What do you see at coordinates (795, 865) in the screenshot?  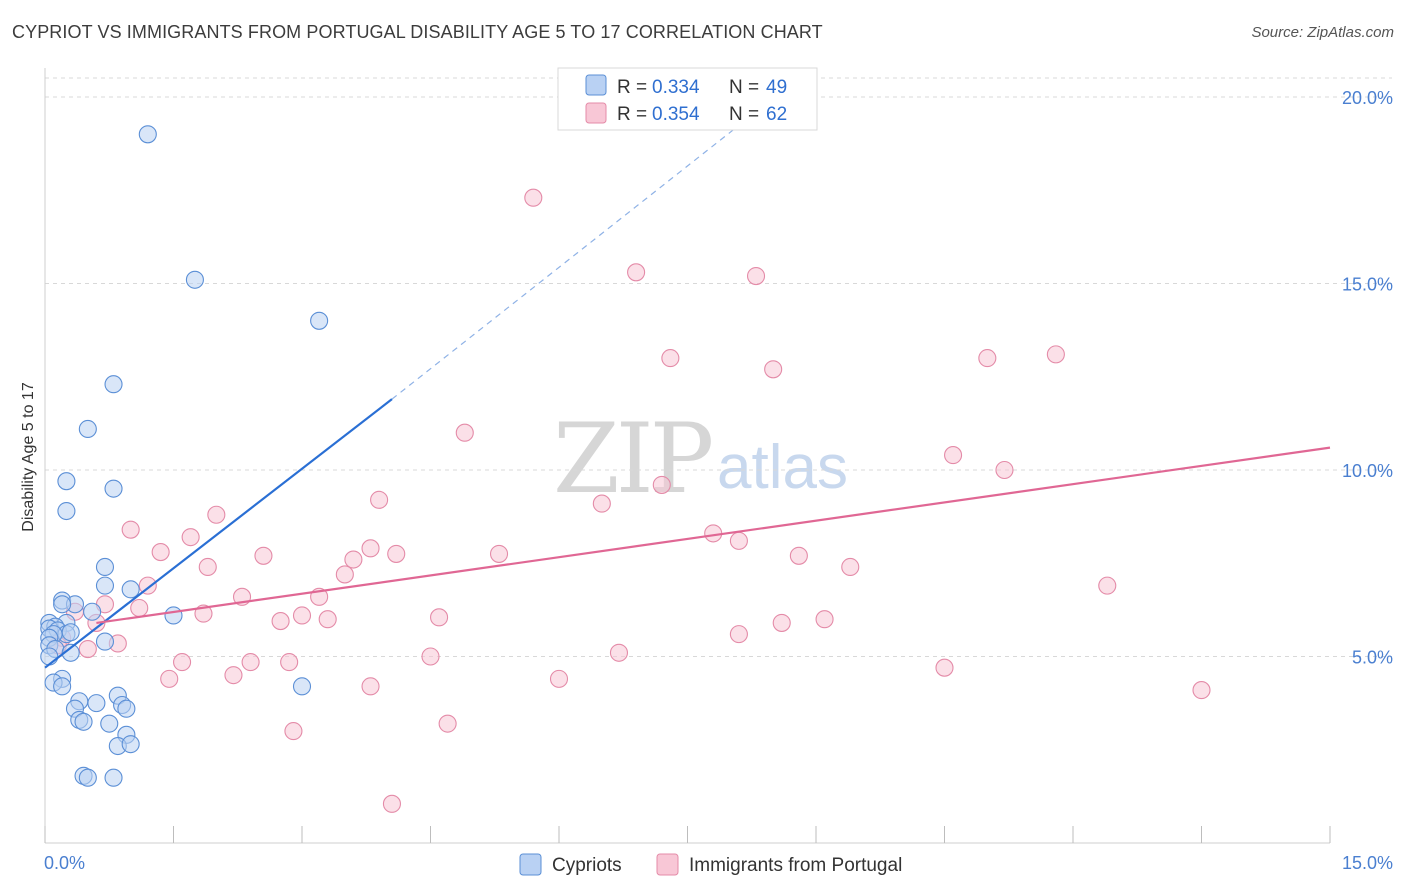 I see `bottom-legend-label-portugal: Immigrants from Portugal` at bounding box center [795, 865].